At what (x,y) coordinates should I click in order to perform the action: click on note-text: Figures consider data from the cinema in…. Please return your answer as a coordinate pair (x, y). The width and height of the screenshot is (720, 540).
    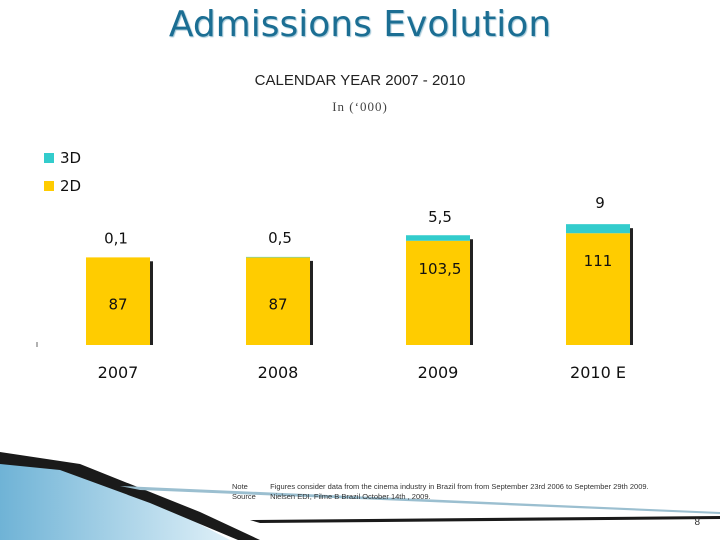
    Looking at the image, I should click on (459, 486).